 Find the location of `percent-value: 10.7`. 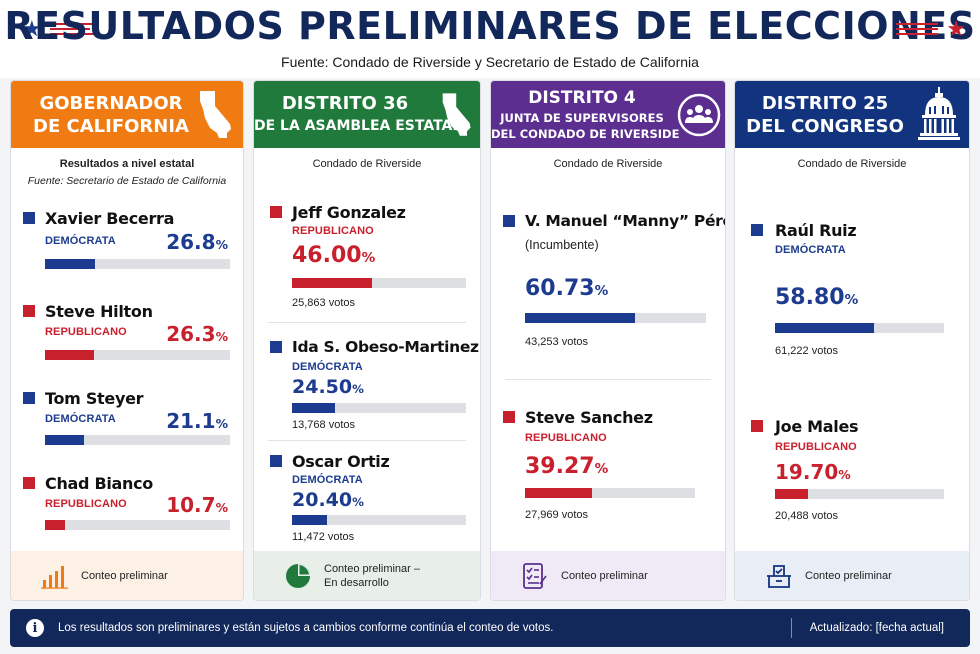

percent-value: 10.7 is located at coordinates (191, 505).